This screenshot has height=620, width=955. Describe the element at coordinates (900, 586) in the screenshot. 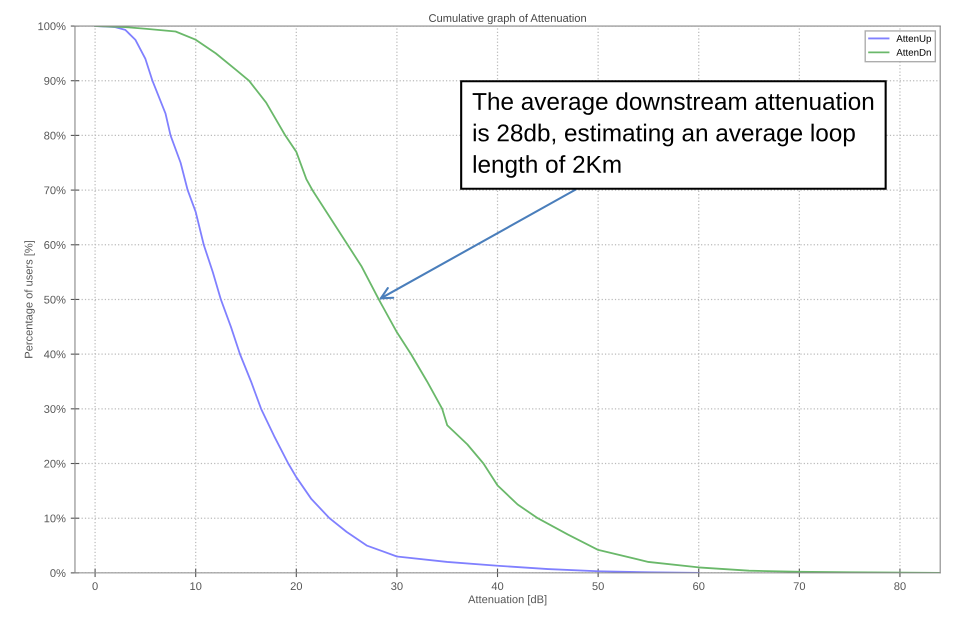

I see `x-tick-label: 80` at that location.